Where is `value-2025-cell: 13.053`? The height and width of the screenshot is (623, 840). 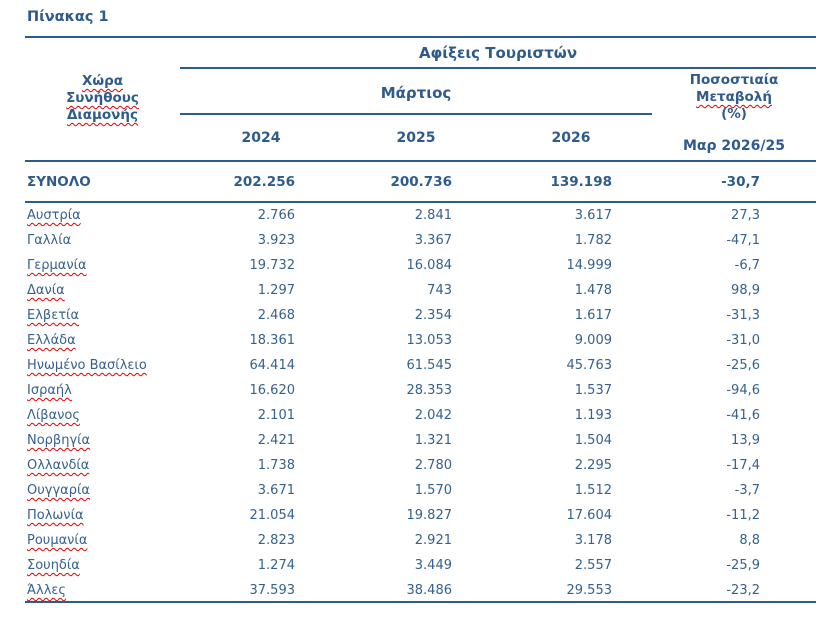 value-2025-cell: 13.053 is located at coordinates (429, 340).